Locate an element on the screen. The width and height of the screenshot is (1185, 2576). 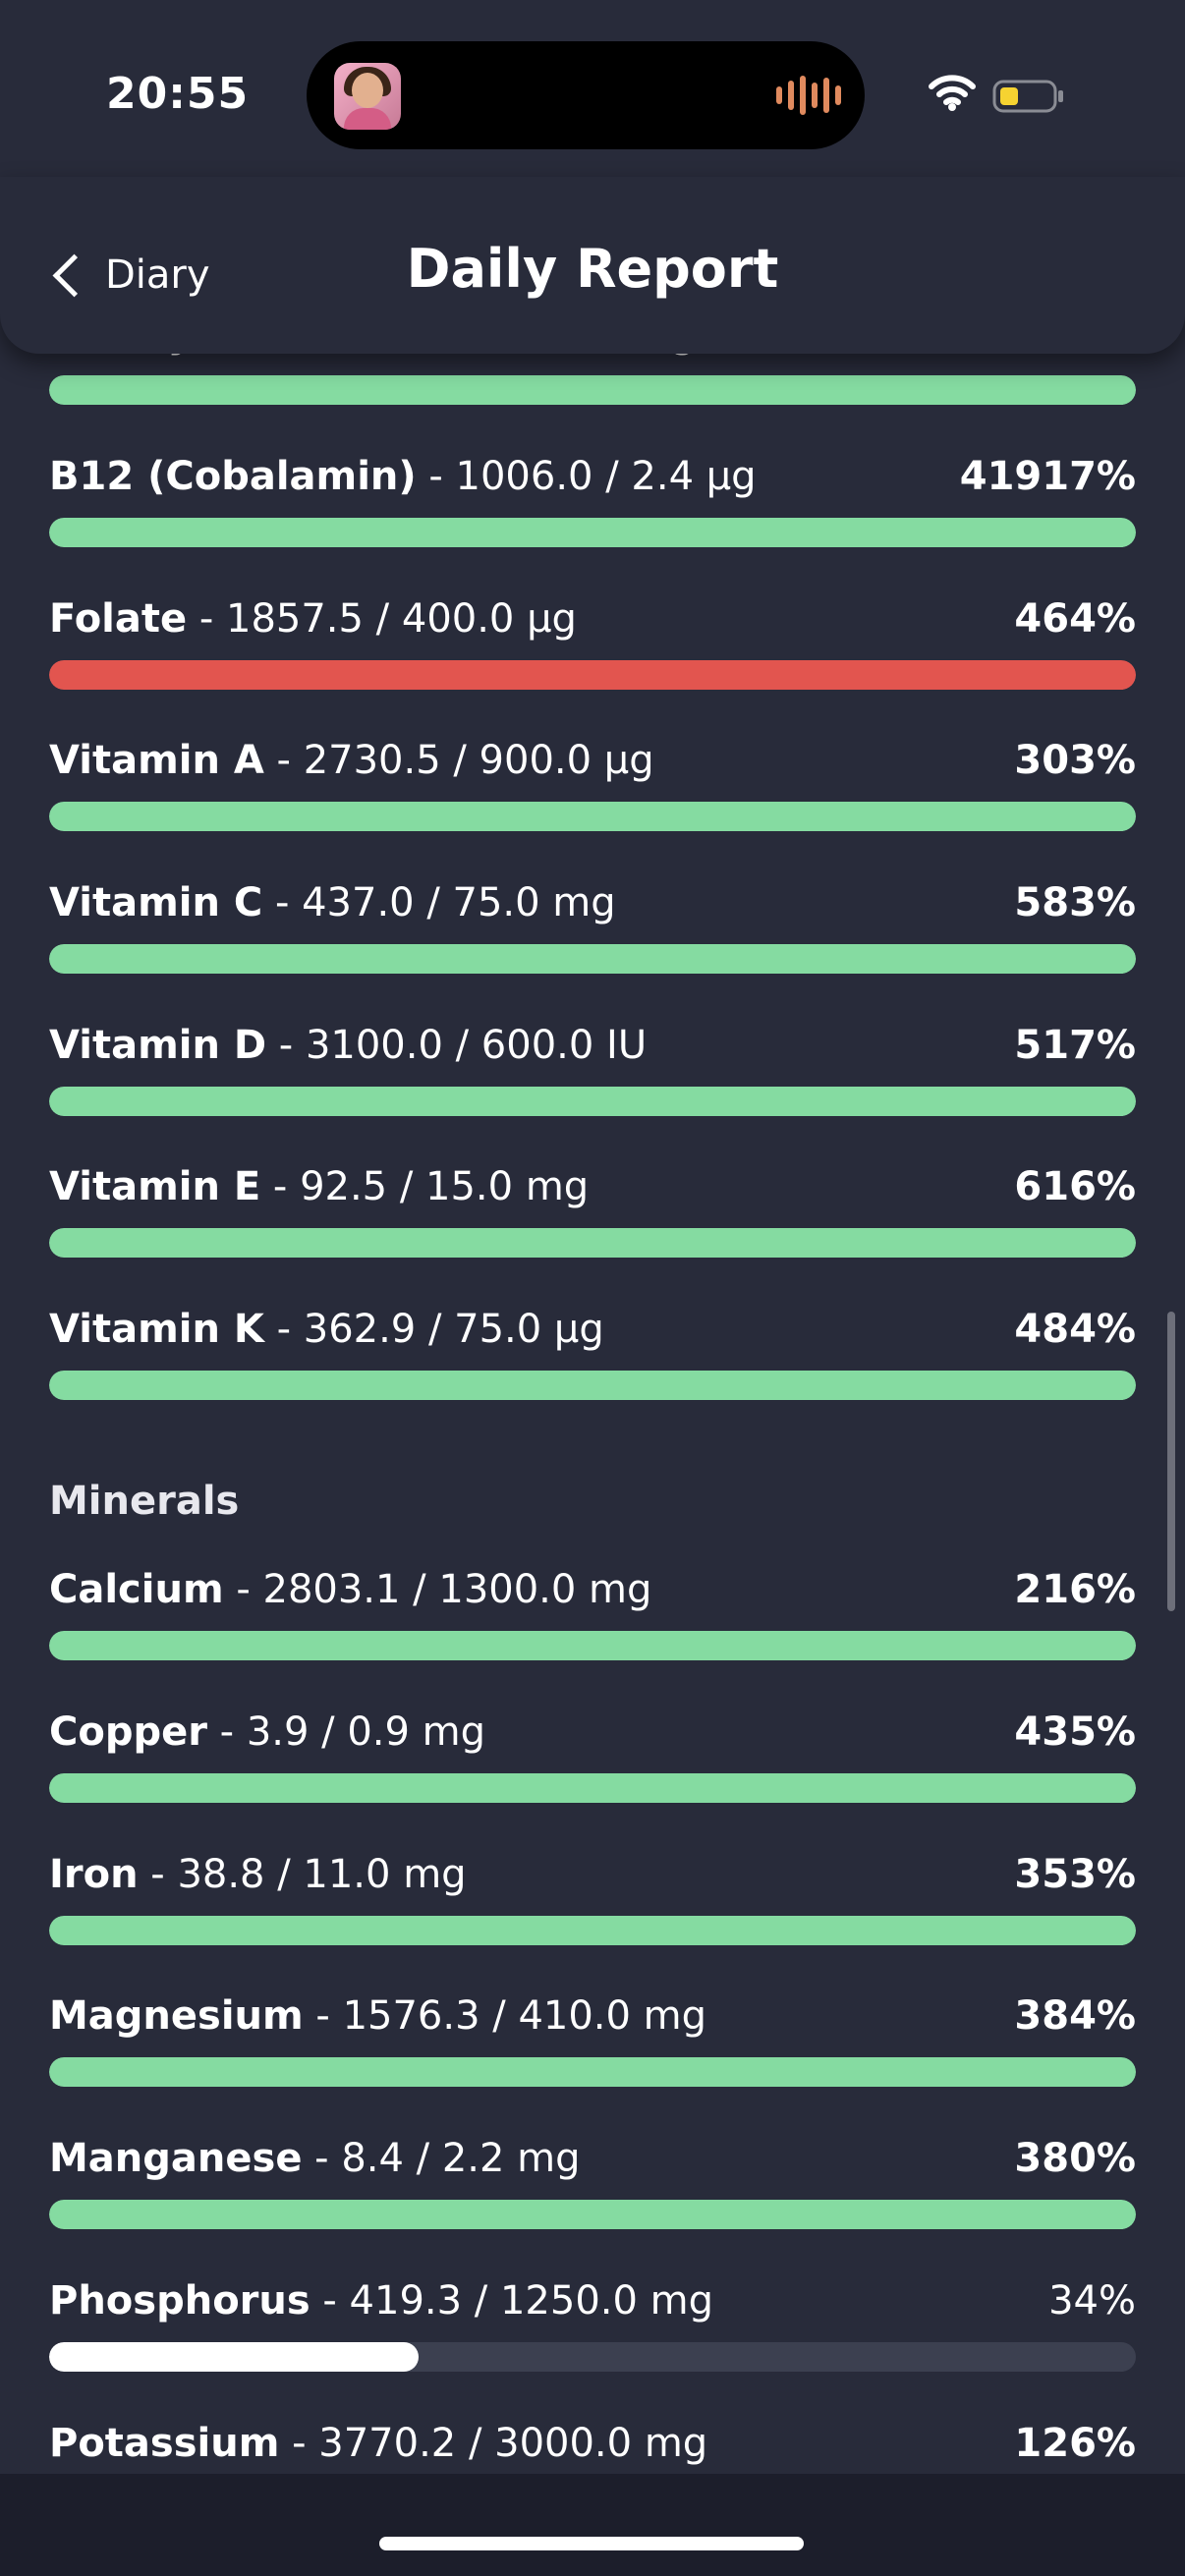
nutrient-row: Magnesium - 1576.3 / 410.0 mg 384% is located at coordinates (592, 2047).